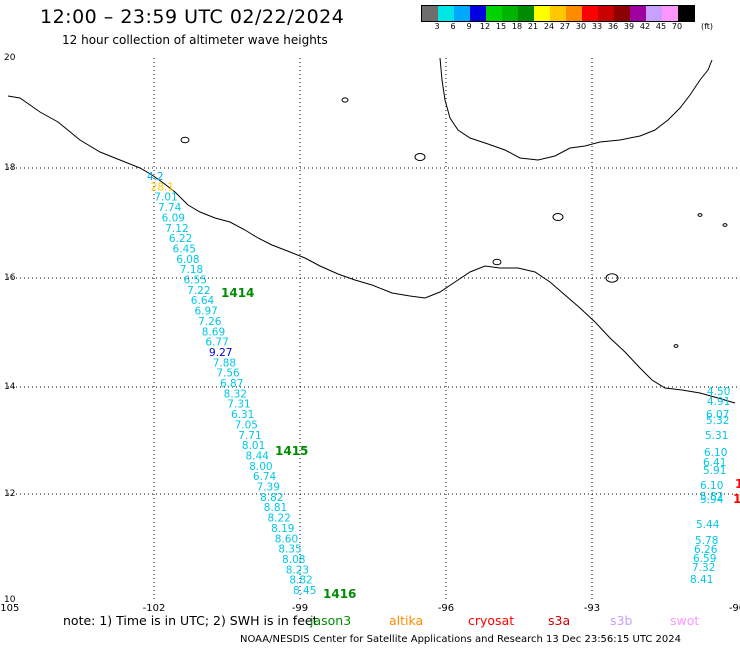 This screenshot has height=650, width=740. What do you see at coordinates (258, 456) in the screenshot?
I see `wave-height-label: 8.44` at bounding box center [258, 456].